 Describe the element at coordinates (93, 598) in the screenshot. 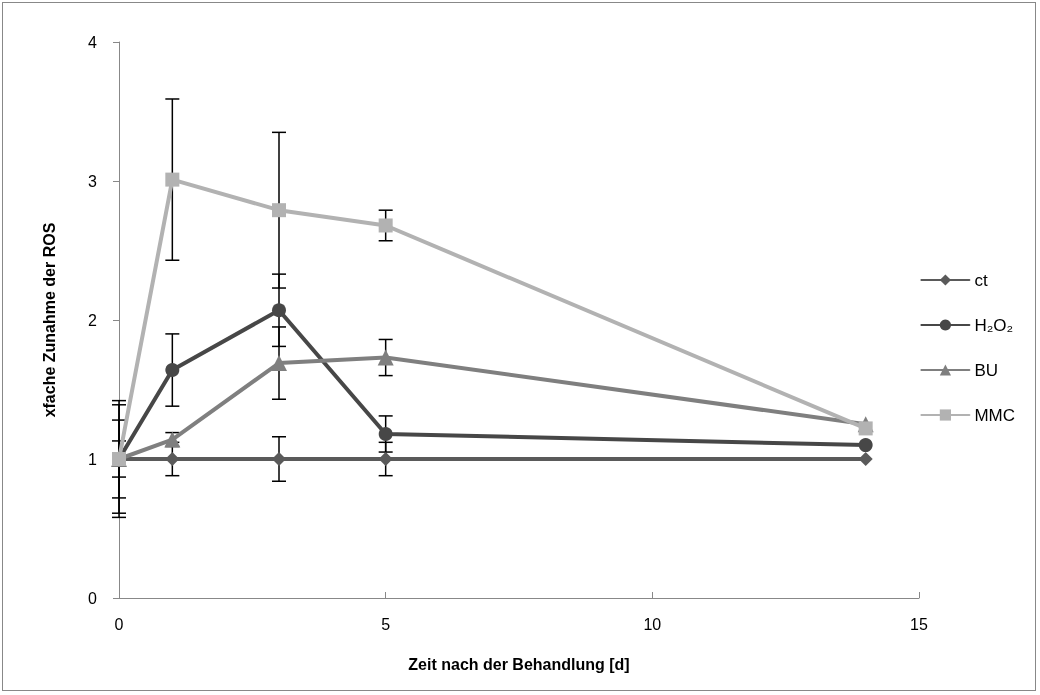

I see `y-tick-label: 0` at that location.